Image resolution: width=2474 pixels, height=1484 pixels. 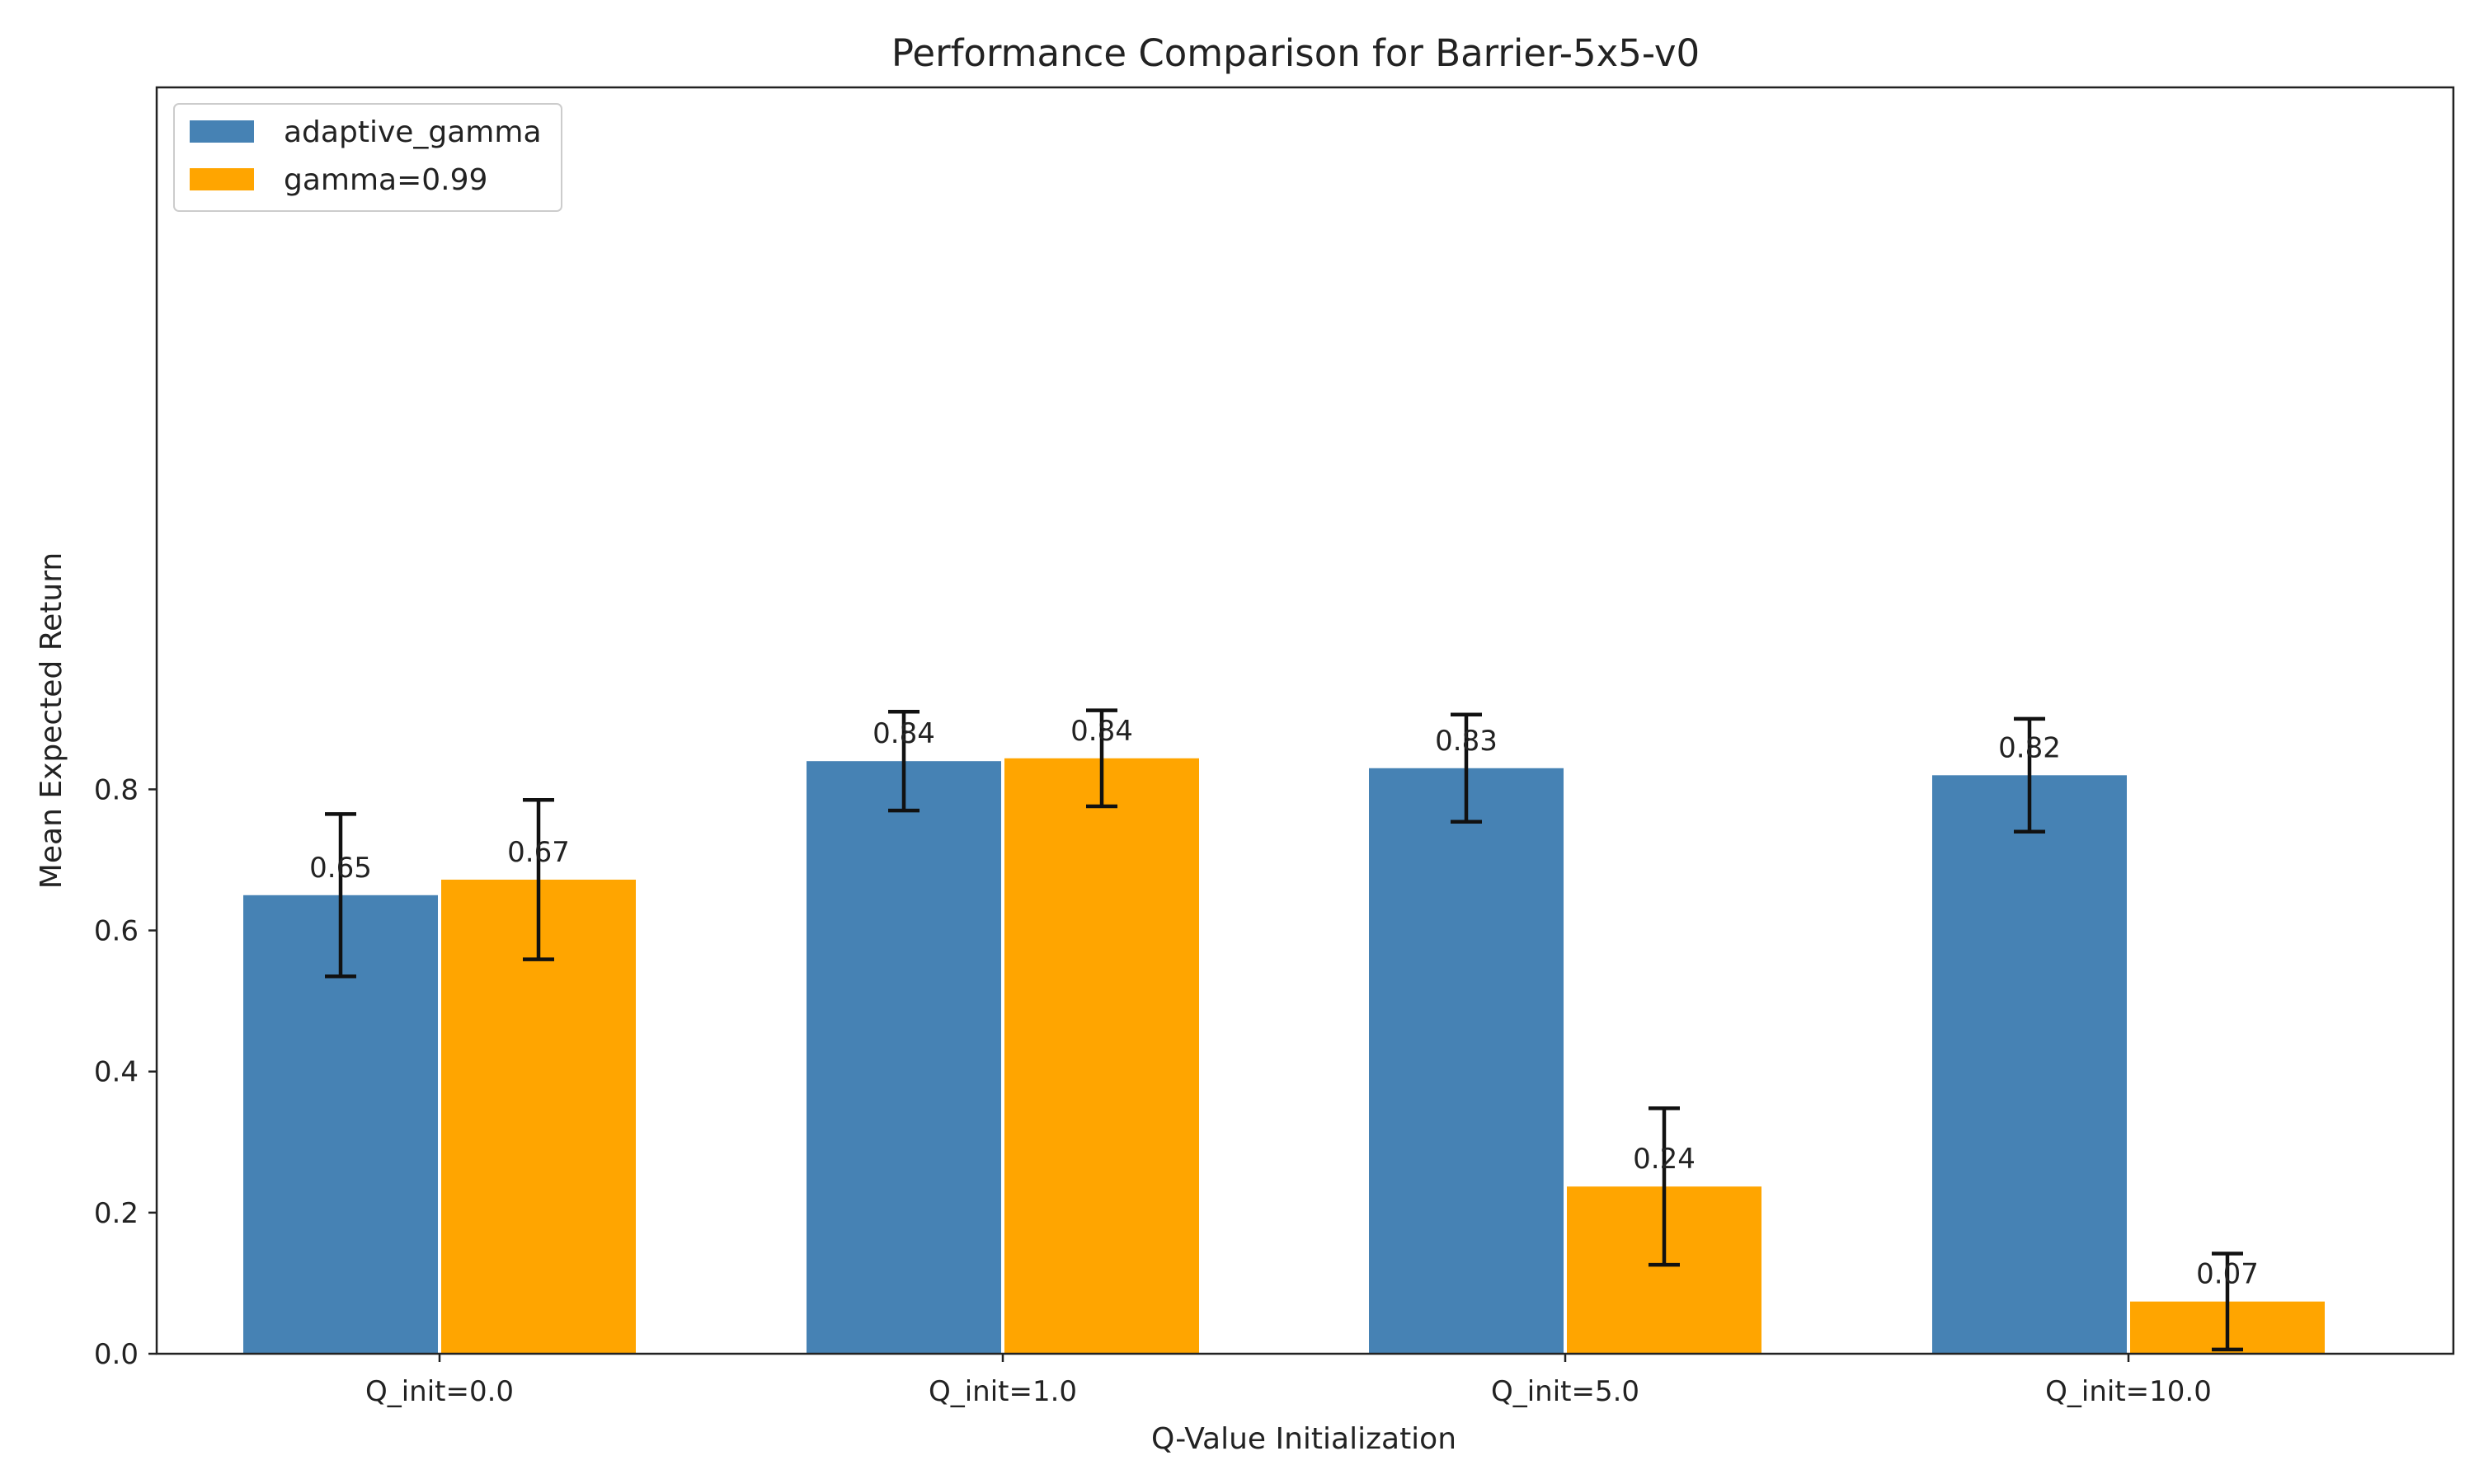 I want to click on error-bar-s1-c2, so click(x=1664, y=1186).